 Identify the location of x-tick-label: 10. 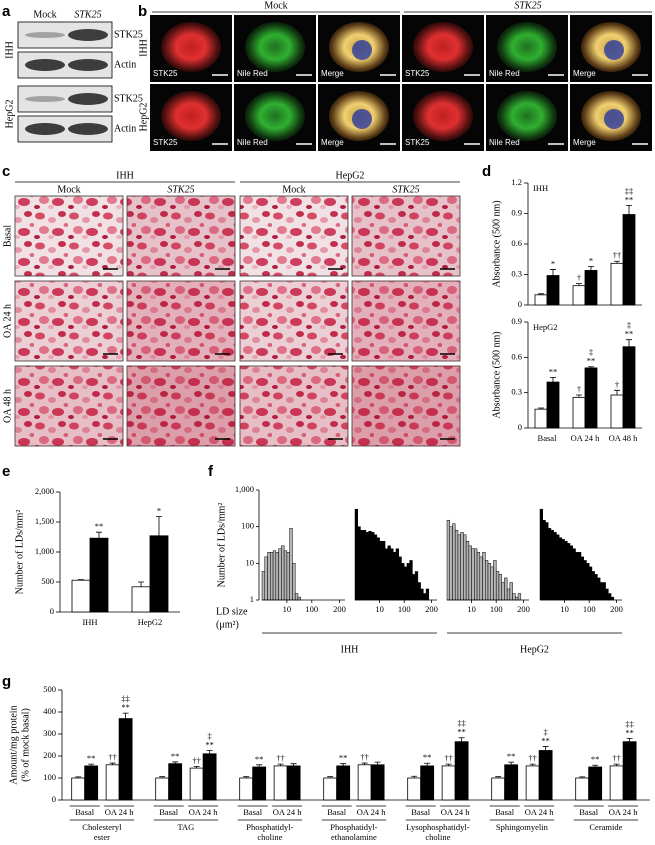
(564, 609).